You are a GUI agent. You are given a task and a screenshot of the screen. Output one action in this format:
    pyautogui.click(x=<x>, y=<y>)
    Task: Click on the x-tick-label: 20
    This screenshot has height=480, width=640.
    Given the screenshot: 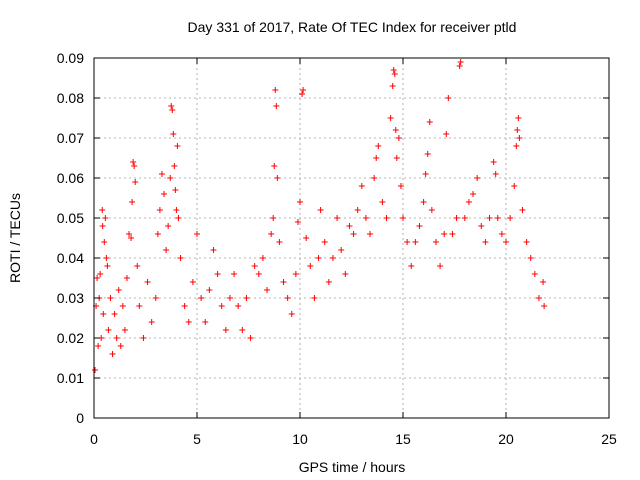 What is the action you would take?
    pyautogui.click(x=506, y=439)
    